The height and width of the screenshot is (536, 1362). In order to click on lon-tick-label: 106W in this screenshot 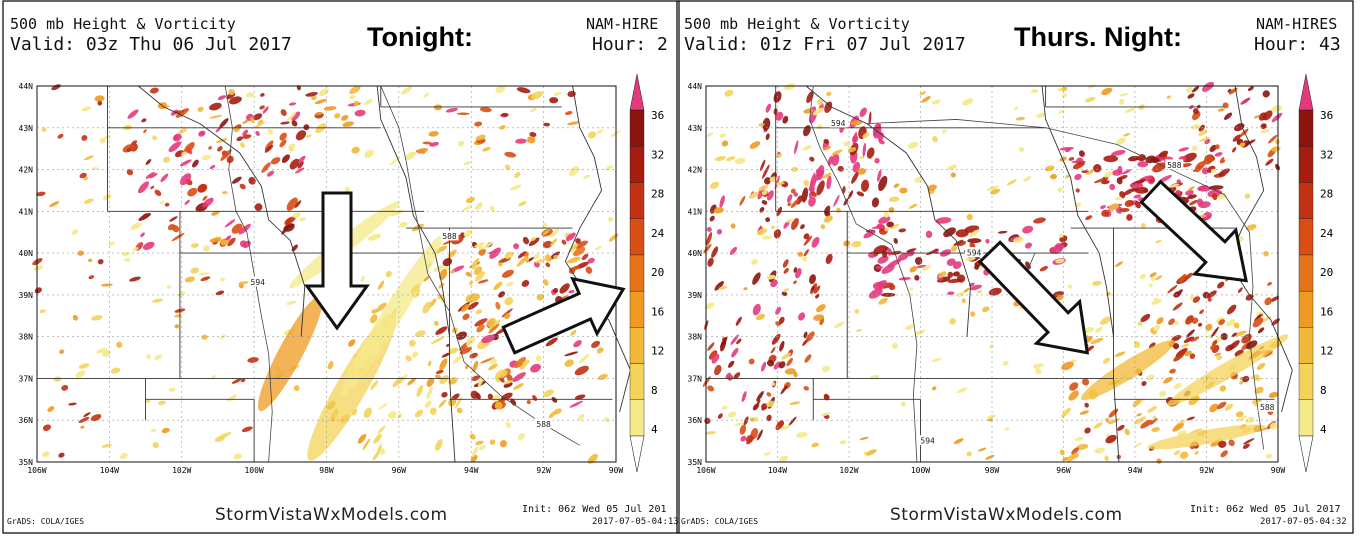, I will do `click(36, 470)`.